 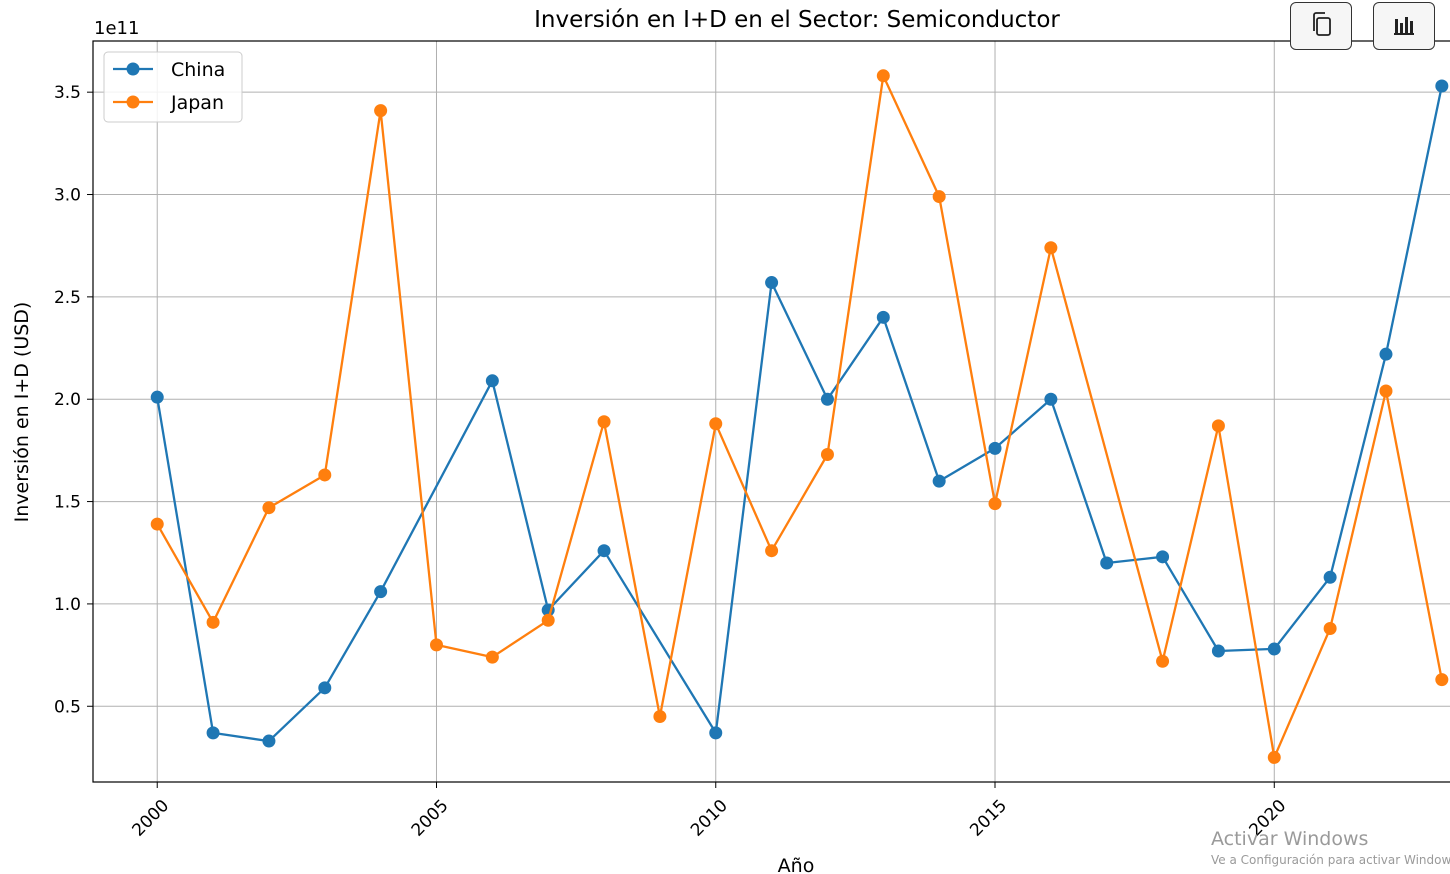 I want to click on x-tick-label: 2015, so click(x=988, y=818).